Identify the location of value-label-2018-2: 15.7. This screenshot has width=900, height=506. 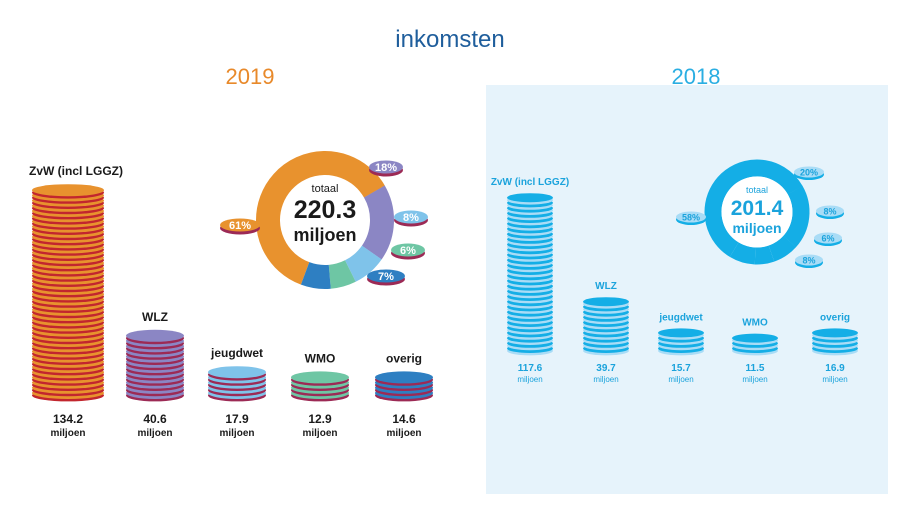
(681, 368).